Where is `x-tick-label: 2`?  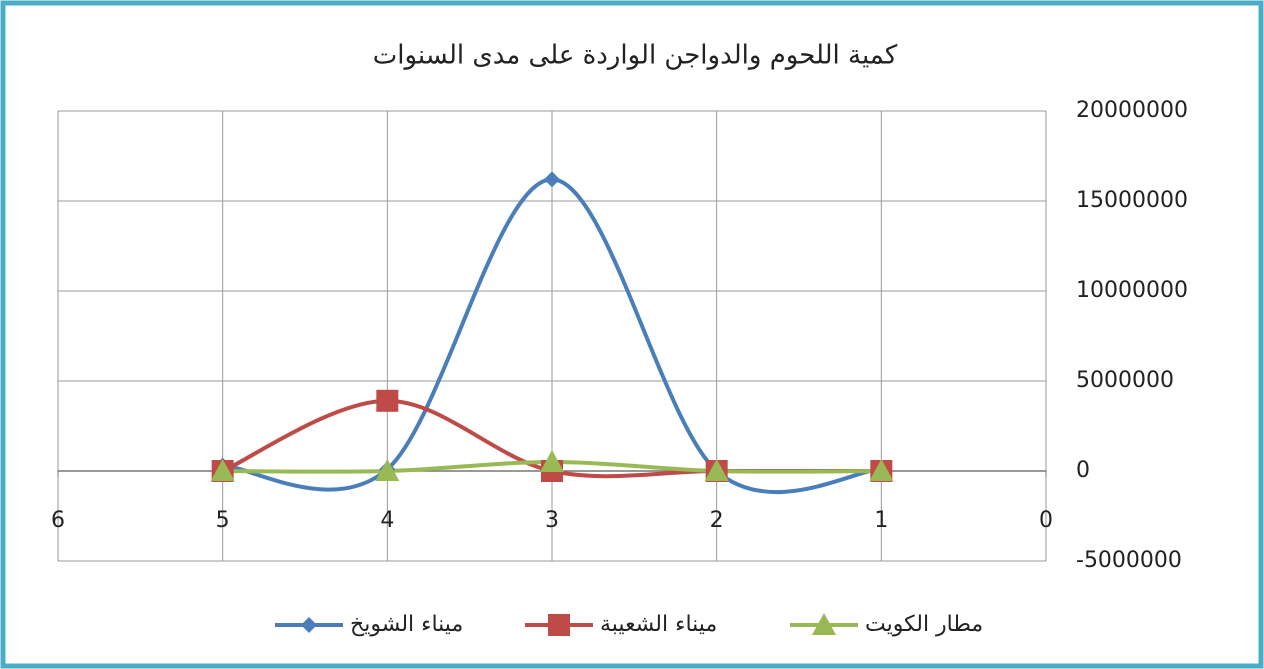 x-tick-label: 2 is located at coordinates (717, 520).